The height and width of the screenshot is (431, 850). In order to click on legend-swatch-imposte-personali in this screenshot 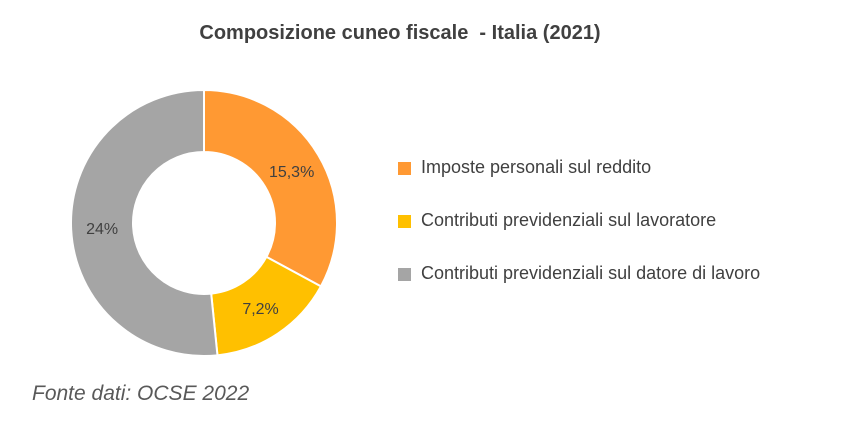, I will do `click(404, 168)`.